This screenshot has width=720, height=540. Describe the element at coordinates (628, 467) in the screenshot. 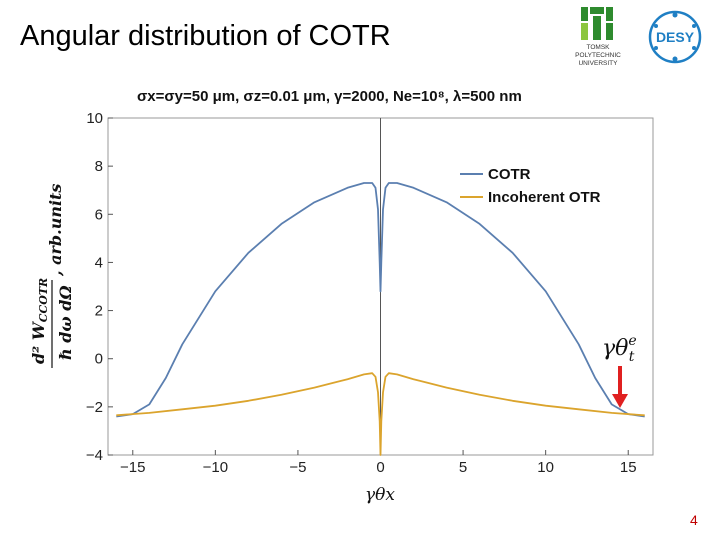

I see `x-tick-label: 15` at that location.